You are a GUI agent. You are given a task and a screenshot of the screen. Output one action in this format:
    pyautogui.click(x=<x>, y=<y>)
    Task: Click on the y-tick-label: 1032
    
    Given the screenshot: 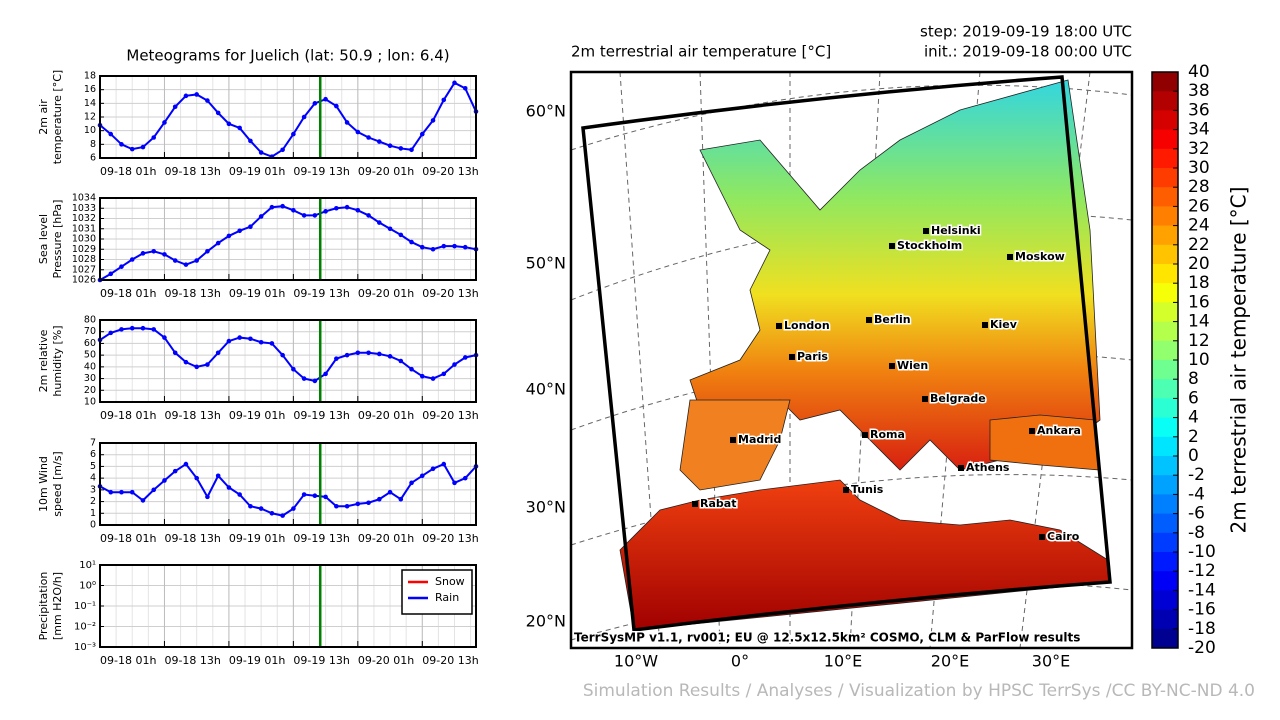 What is the action you would take?
    pyautogui.click(x=84, y=218)
    